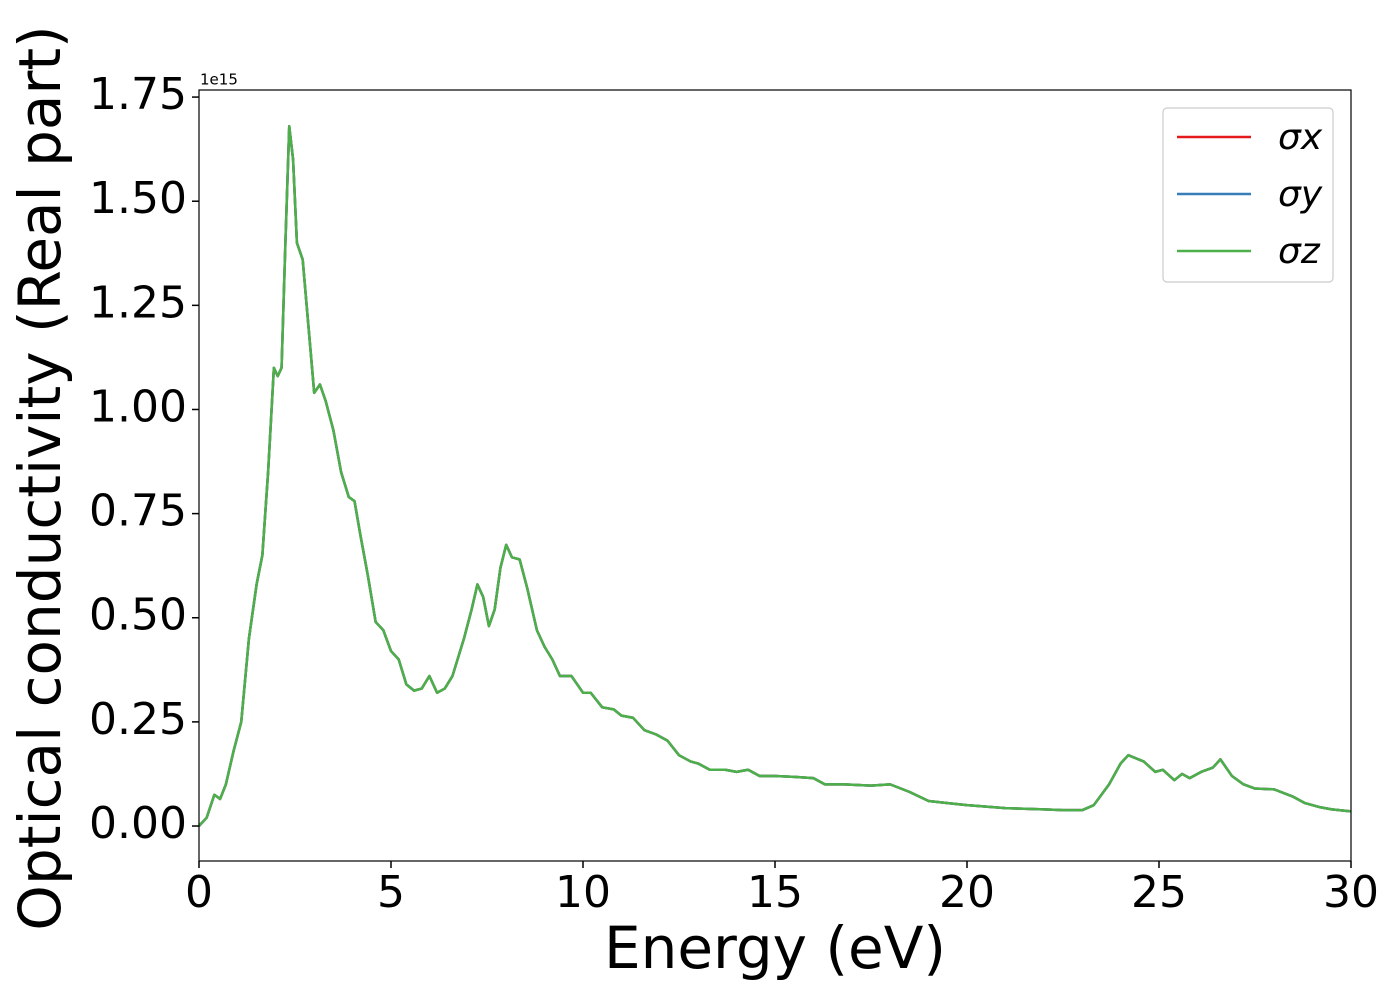  I want to click on x-tick-label: 10, so click(583, 892).